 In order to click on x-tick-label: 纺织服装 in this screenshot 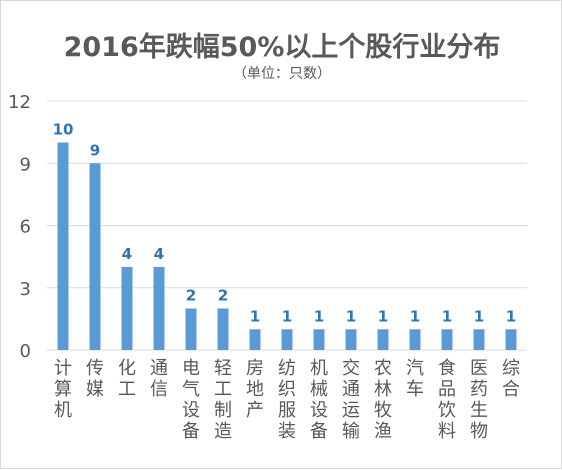, I will do `click(287, 400)`.